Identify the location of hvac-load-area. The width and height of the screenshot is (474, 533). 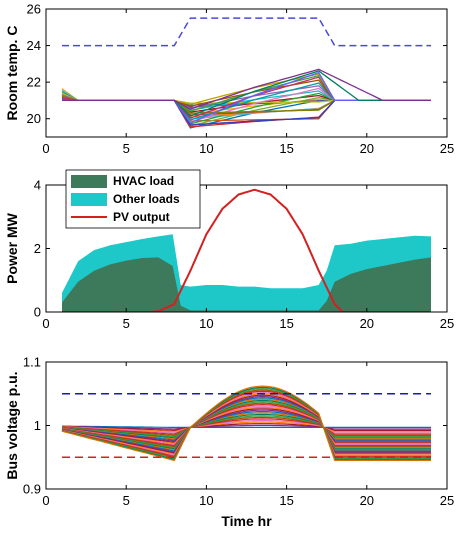
(246, 284).